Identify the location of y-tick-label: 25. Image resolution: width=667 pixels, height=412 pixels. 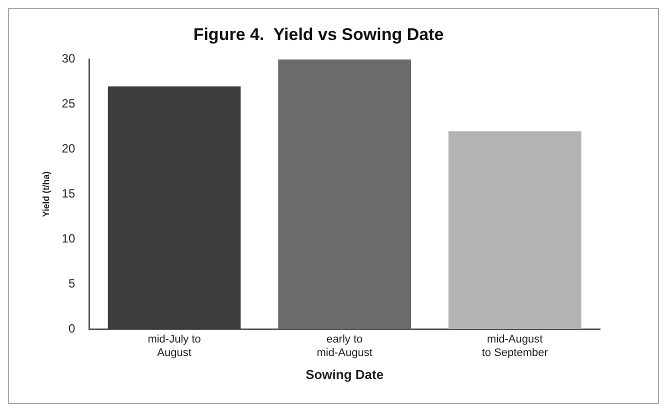
(69, 103).